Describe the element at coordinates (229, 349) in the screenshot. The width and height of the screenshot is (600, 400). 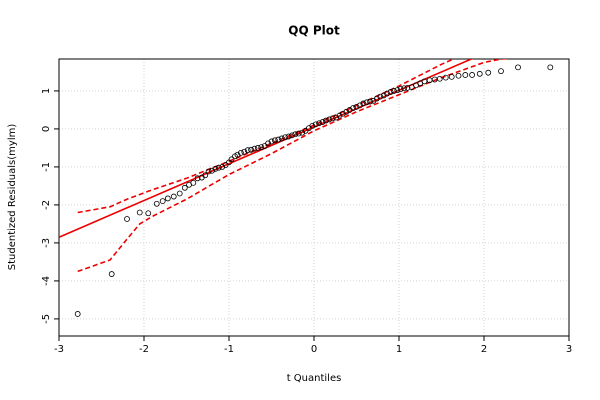
I see `x-tick-label: -1` at that location.